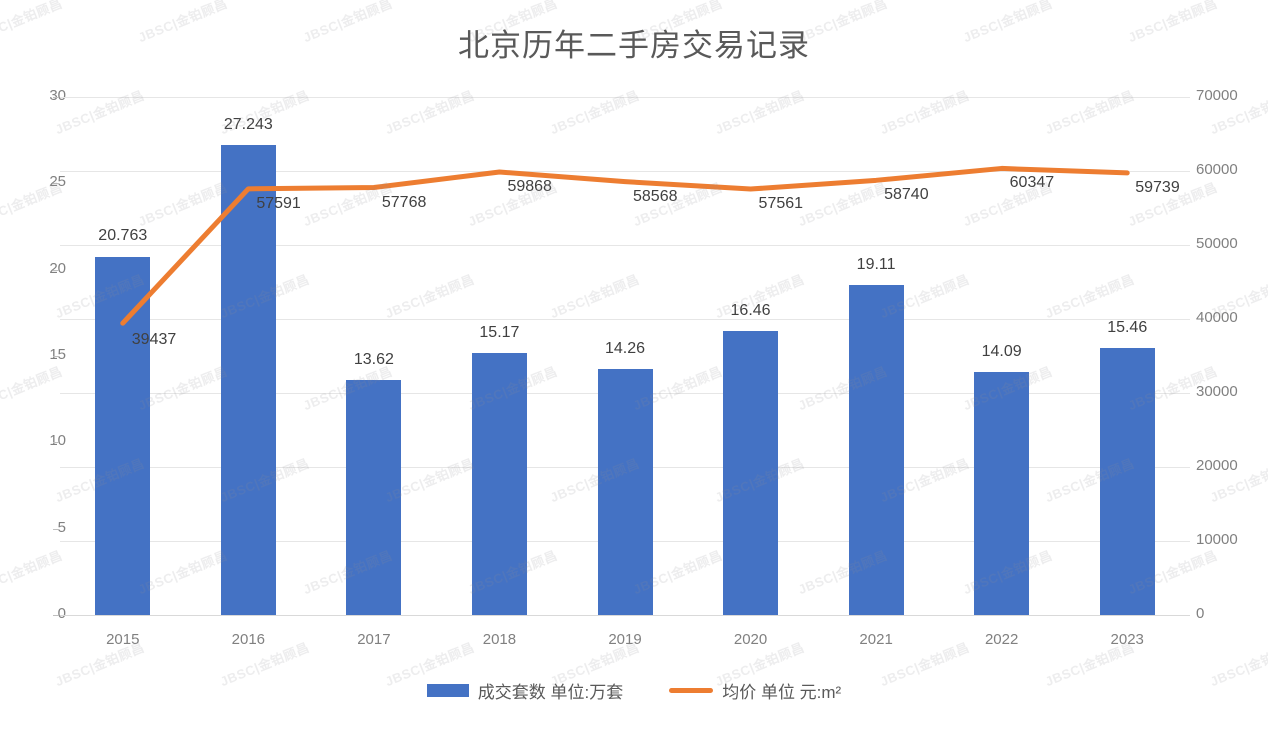 The width and height of the screenshot is (1268, 733). Describe the element at coordinates (1217, 391) in the screenshot. I see `y-axis-right-tick-label: 30000` at that location.